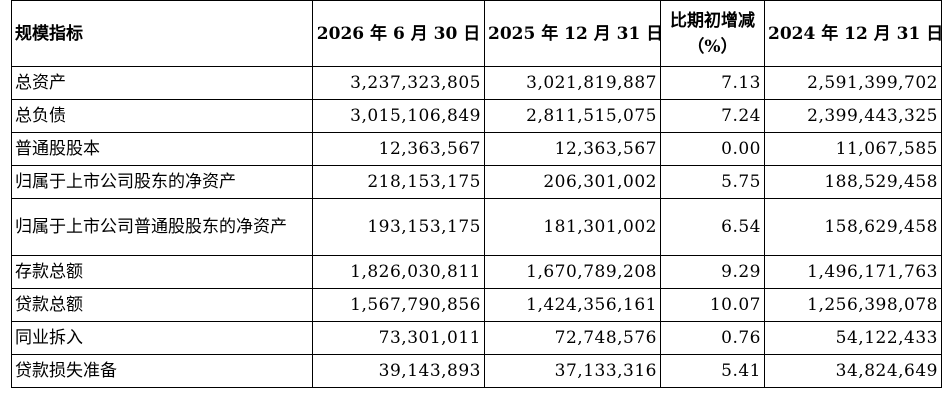 The width and height of the screenshot is (946, 410). Describe the element at coordinates (398, 371) in the screenshot. I see `cell-value: 39,143,893` at that location.